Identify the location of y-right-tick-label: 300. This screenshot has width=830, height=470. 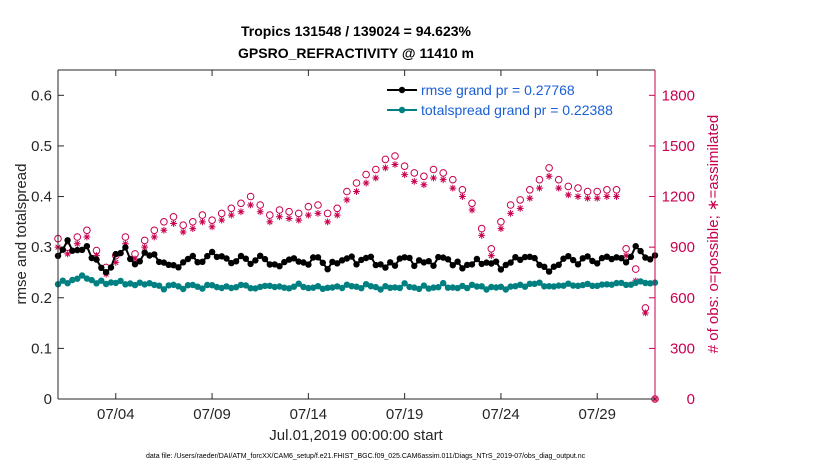
(682, 348).